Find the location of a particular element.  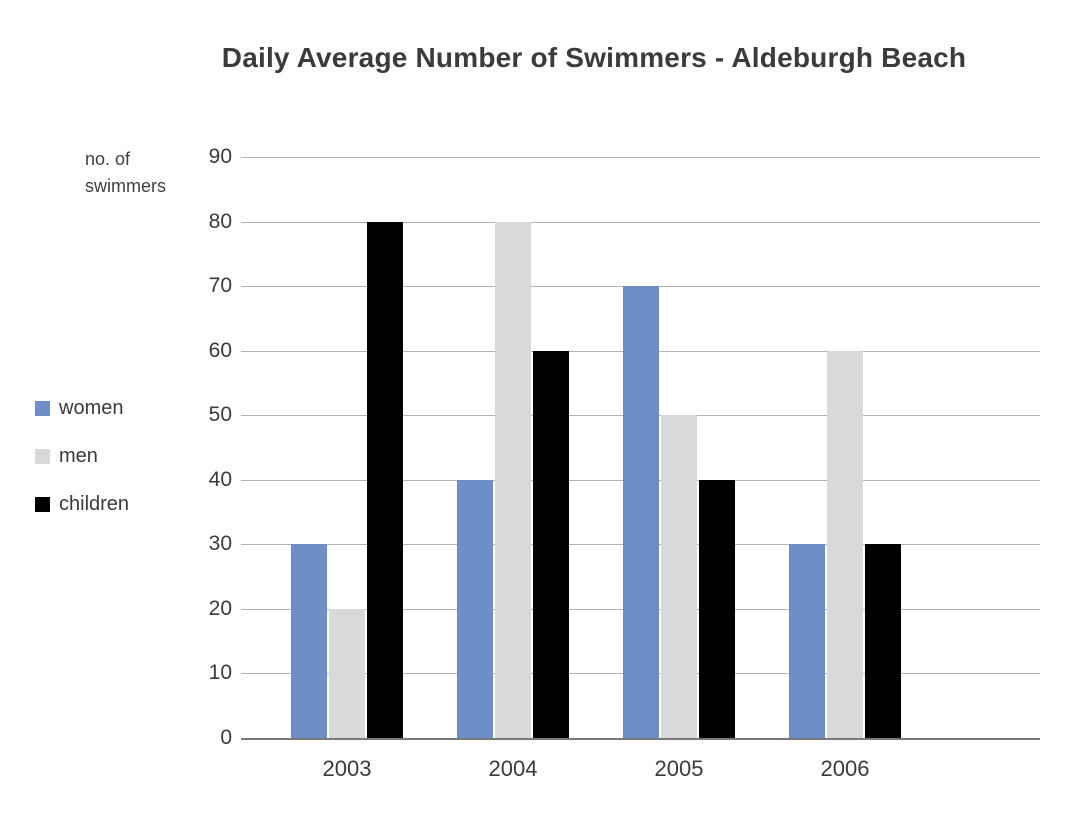

x-tick-label: 2003 is located at coordinates (347, 768).